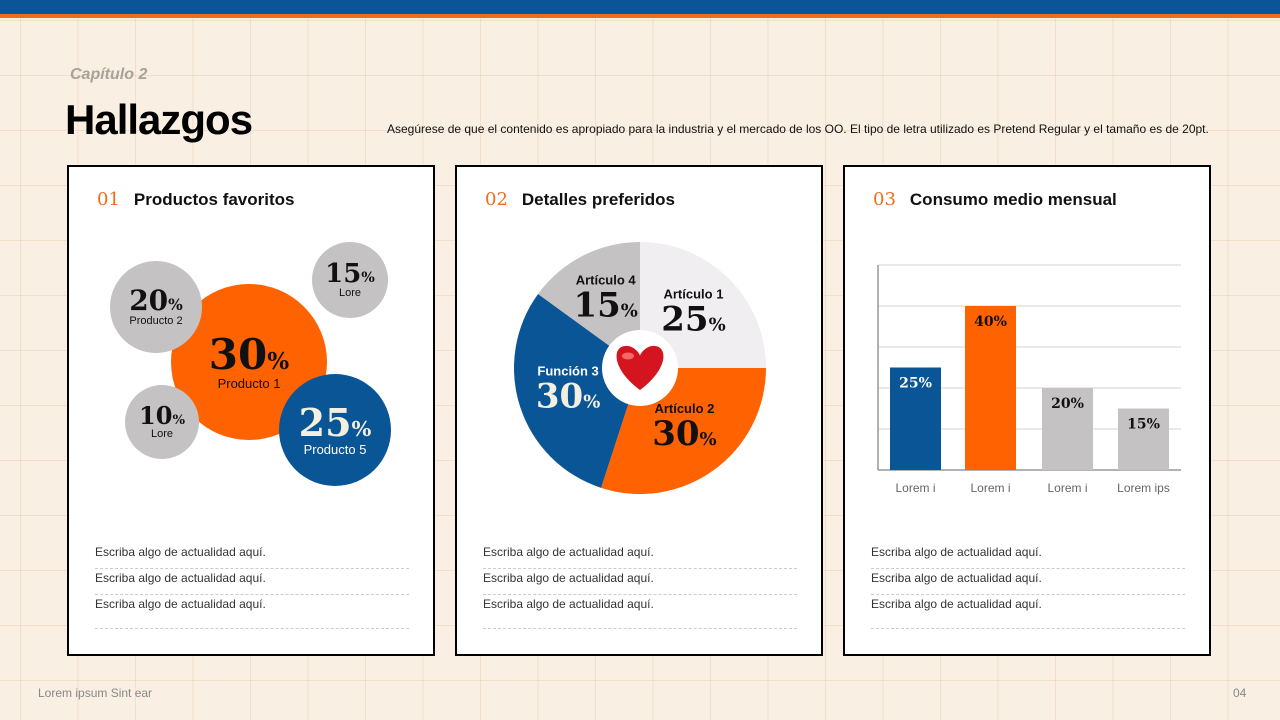  I want to click on card-title: Consumo medio mensual, so click(1013, 199).